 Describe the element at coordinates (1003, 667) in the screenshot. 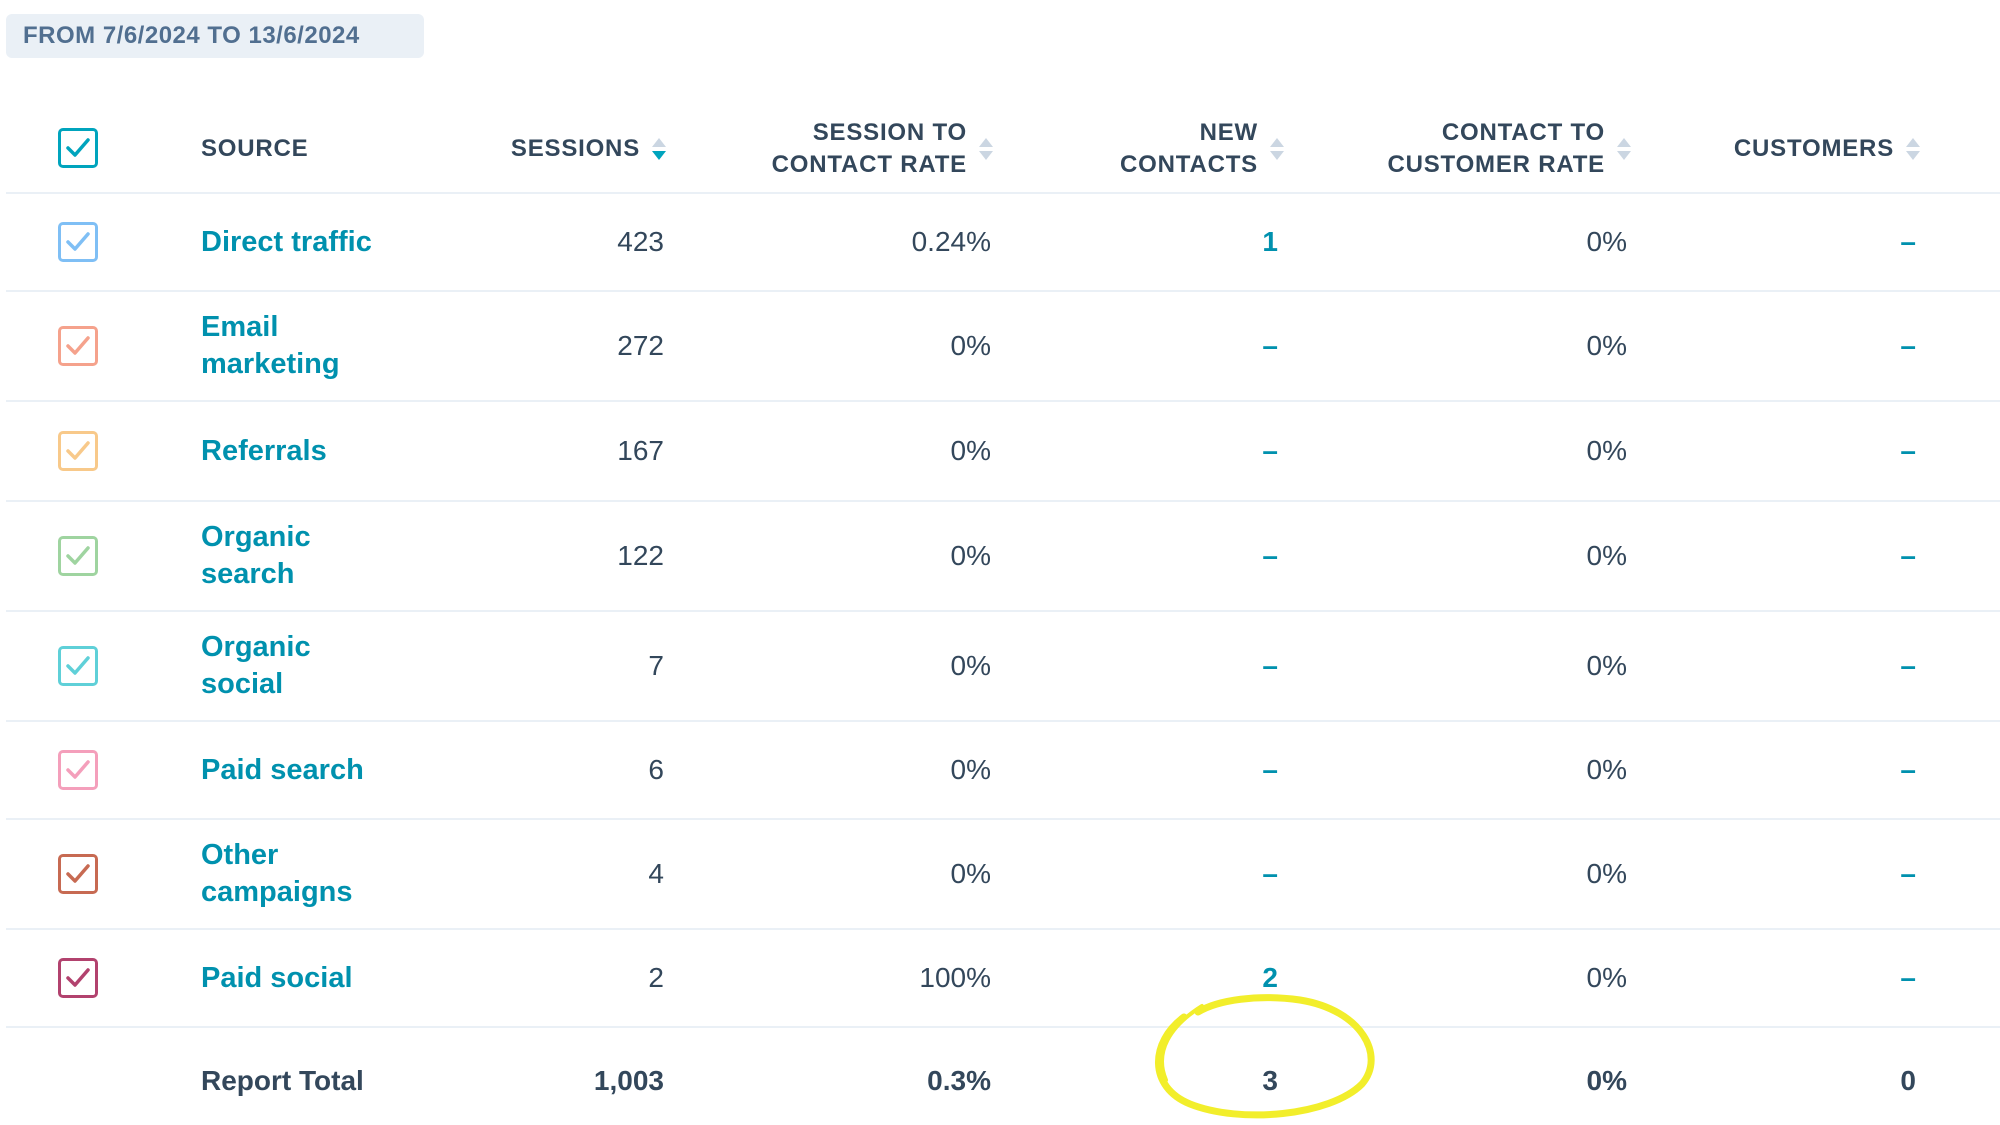

I see `table-row: Organic social 7 0% – 0% –` at that location.